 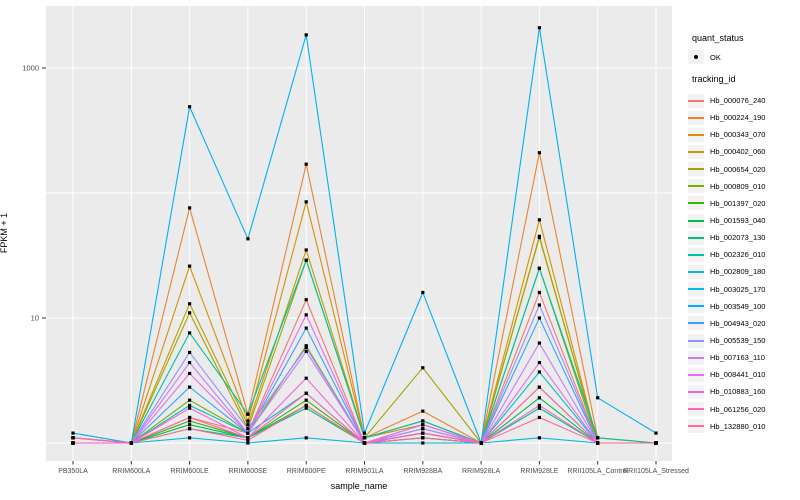 I want to click on point-marker-icon, so click(x=696, y=57).